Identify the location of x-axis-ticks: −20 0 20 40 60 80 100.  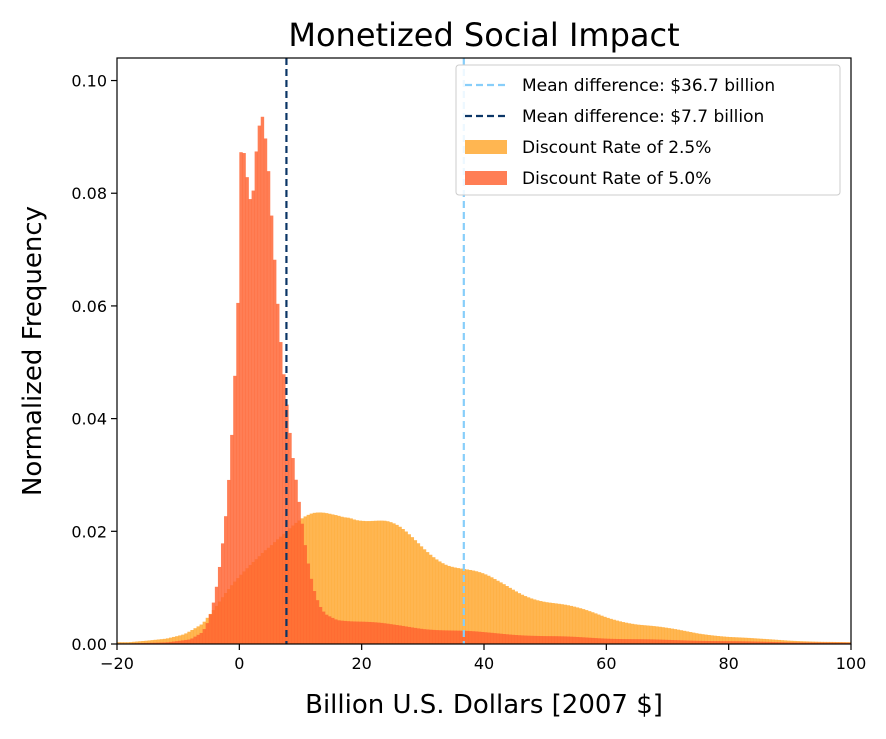
(483, 658).